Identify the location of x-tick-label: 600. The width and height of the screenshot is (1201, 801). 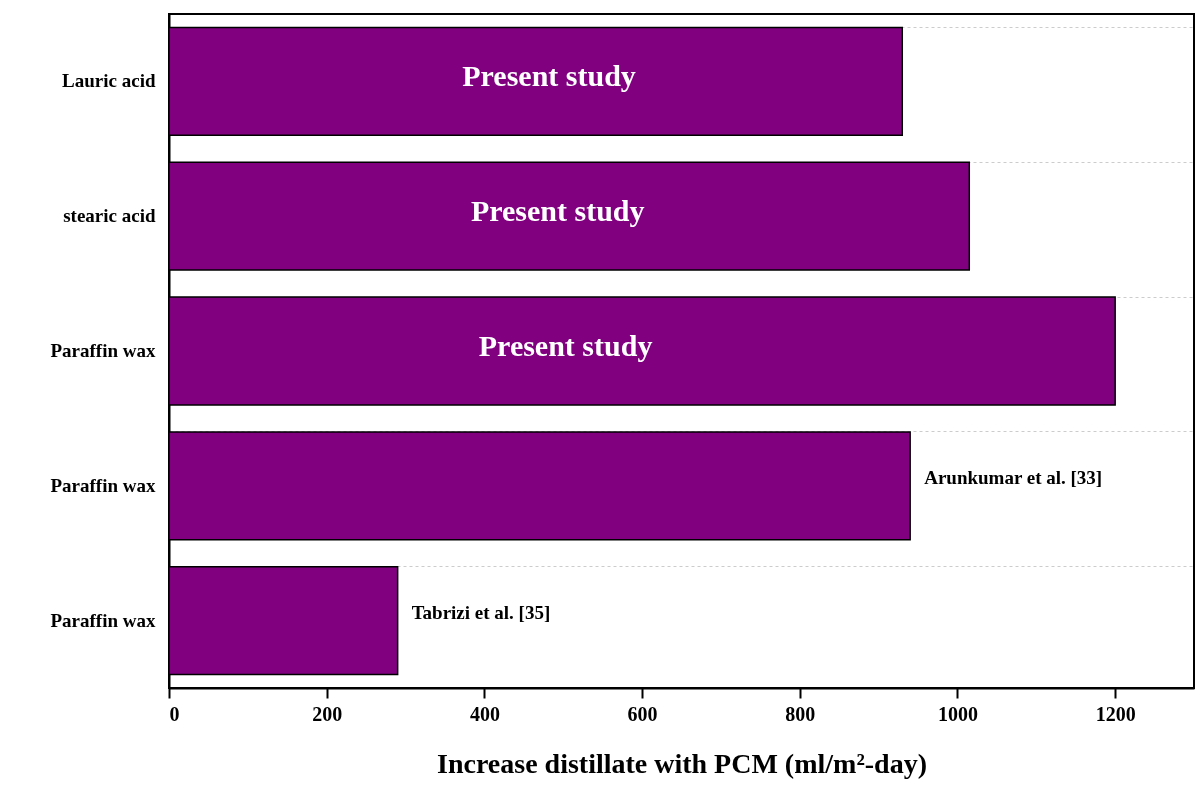
(642, 713).